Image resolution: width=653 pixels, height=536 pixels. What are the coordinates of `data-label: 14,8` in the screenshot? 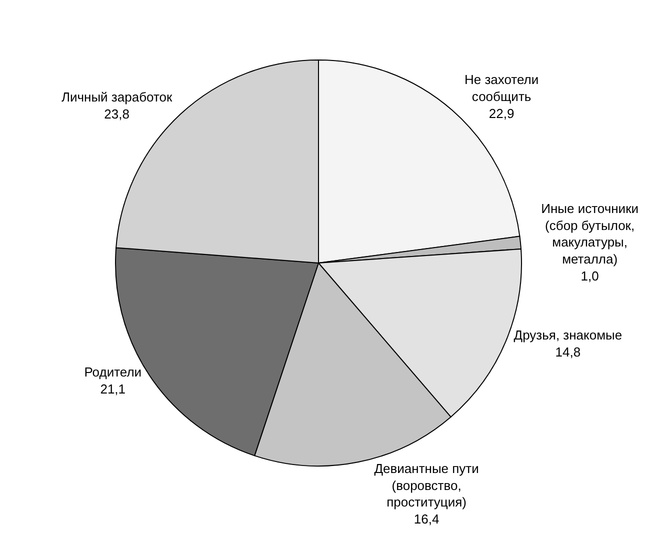 It's located at (568, 352).